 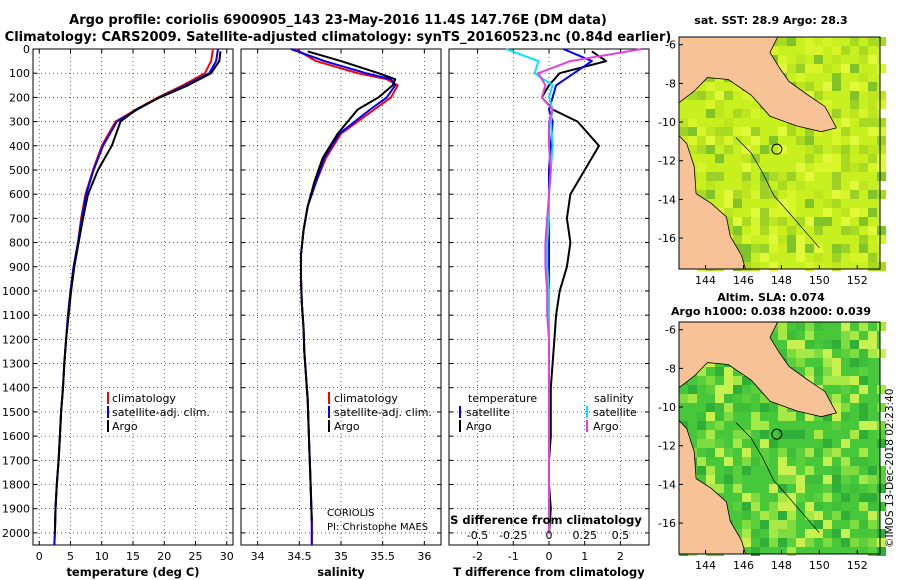 I want to click on t-diff-tick-label: 1, so click(x=584, y=556).